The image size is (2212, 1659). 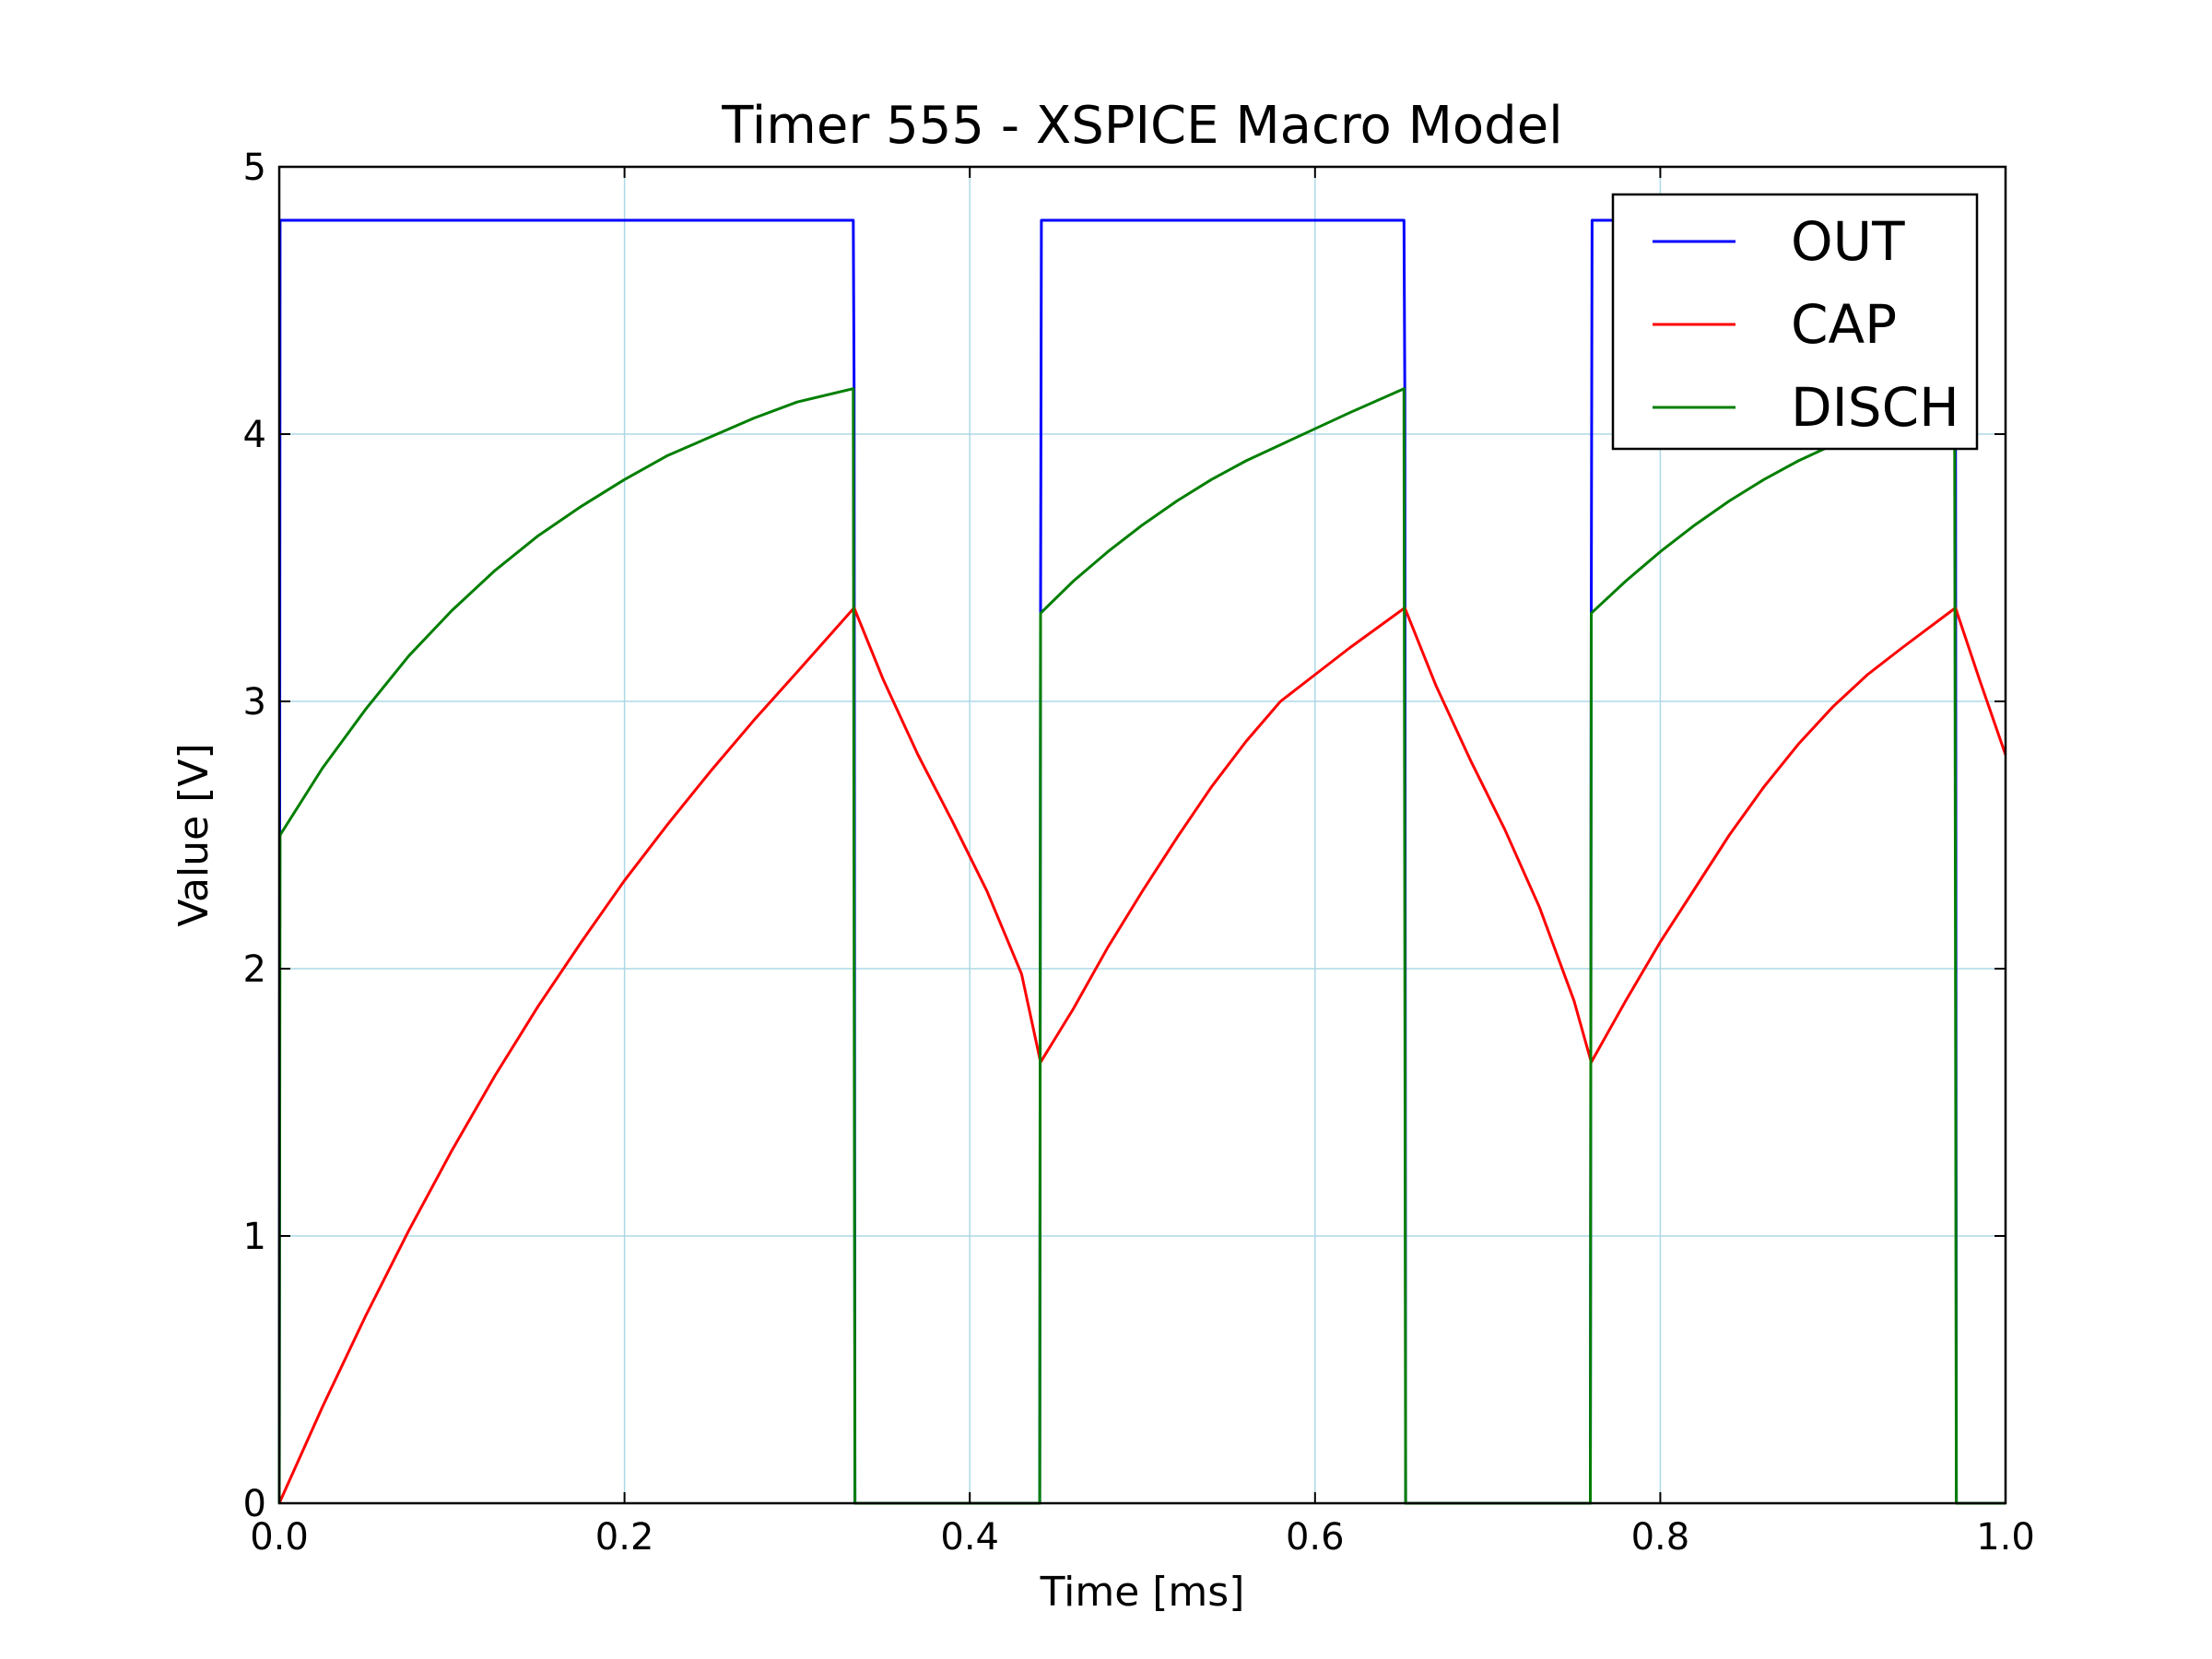 What do you see at coordinates (279, 1537) in the screenshot?
I see `x-tick-label: 0.0` at bounding box center [279, 1537].